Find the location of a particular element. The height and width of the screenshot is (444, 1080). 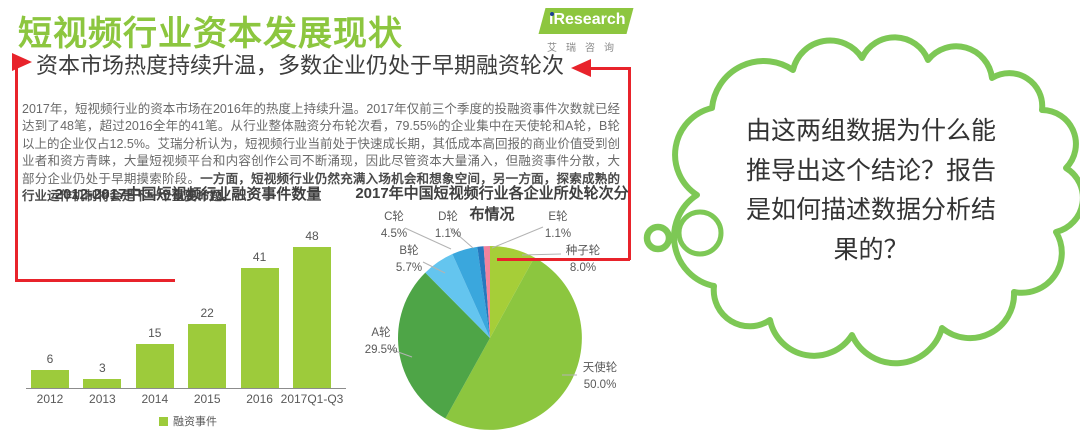

bar-value-label: 3 is located at coordinates (102, 368).